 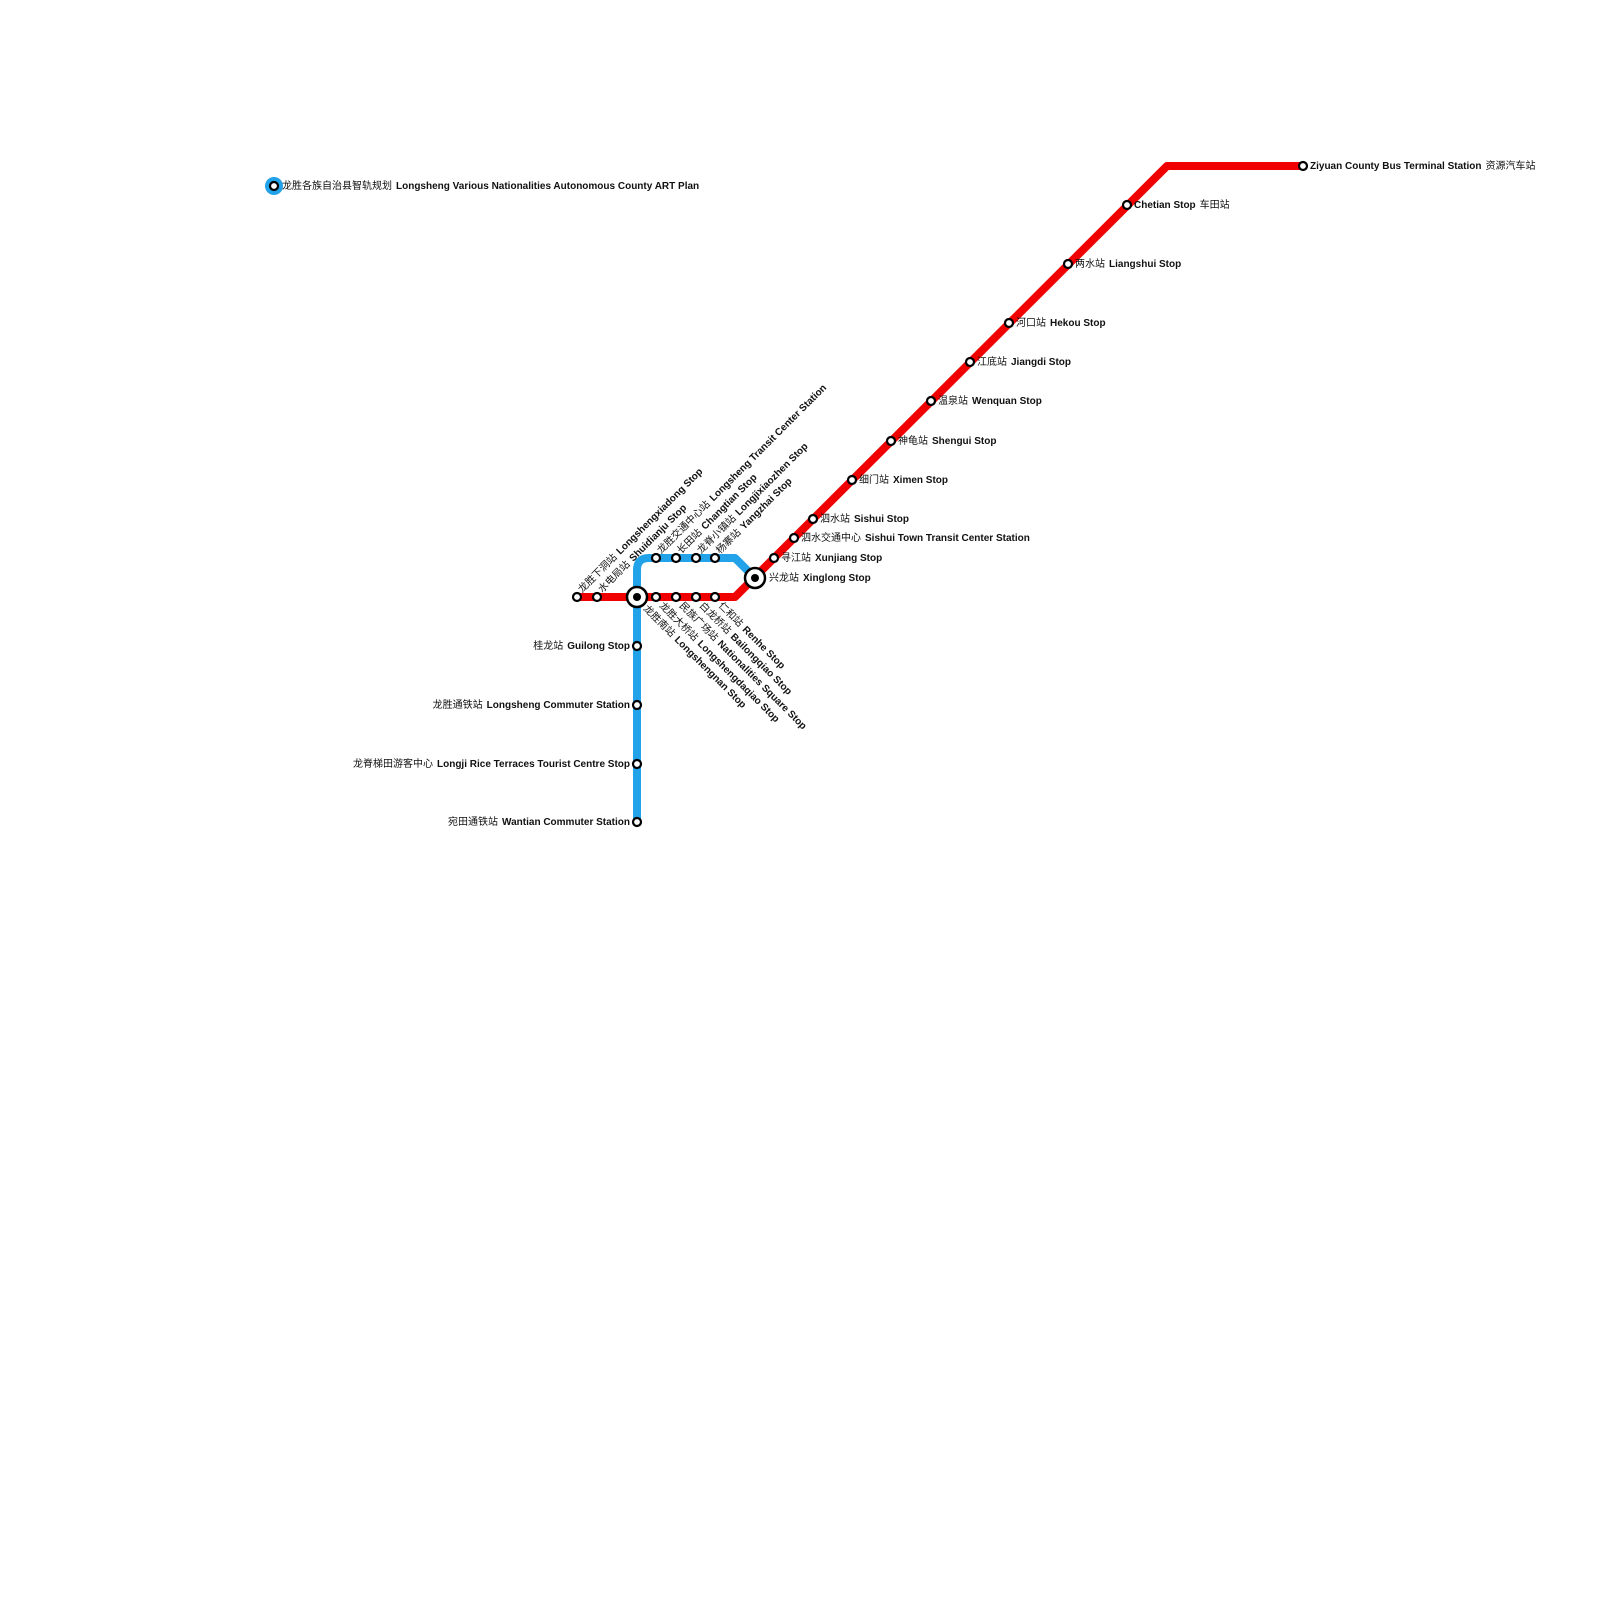 What do you see at coordinates (533, 764) in the screenshot?
I see `station-name-en: Longji Rice Terraces Tourist Centre Stop` at bounding box center [533, 764].